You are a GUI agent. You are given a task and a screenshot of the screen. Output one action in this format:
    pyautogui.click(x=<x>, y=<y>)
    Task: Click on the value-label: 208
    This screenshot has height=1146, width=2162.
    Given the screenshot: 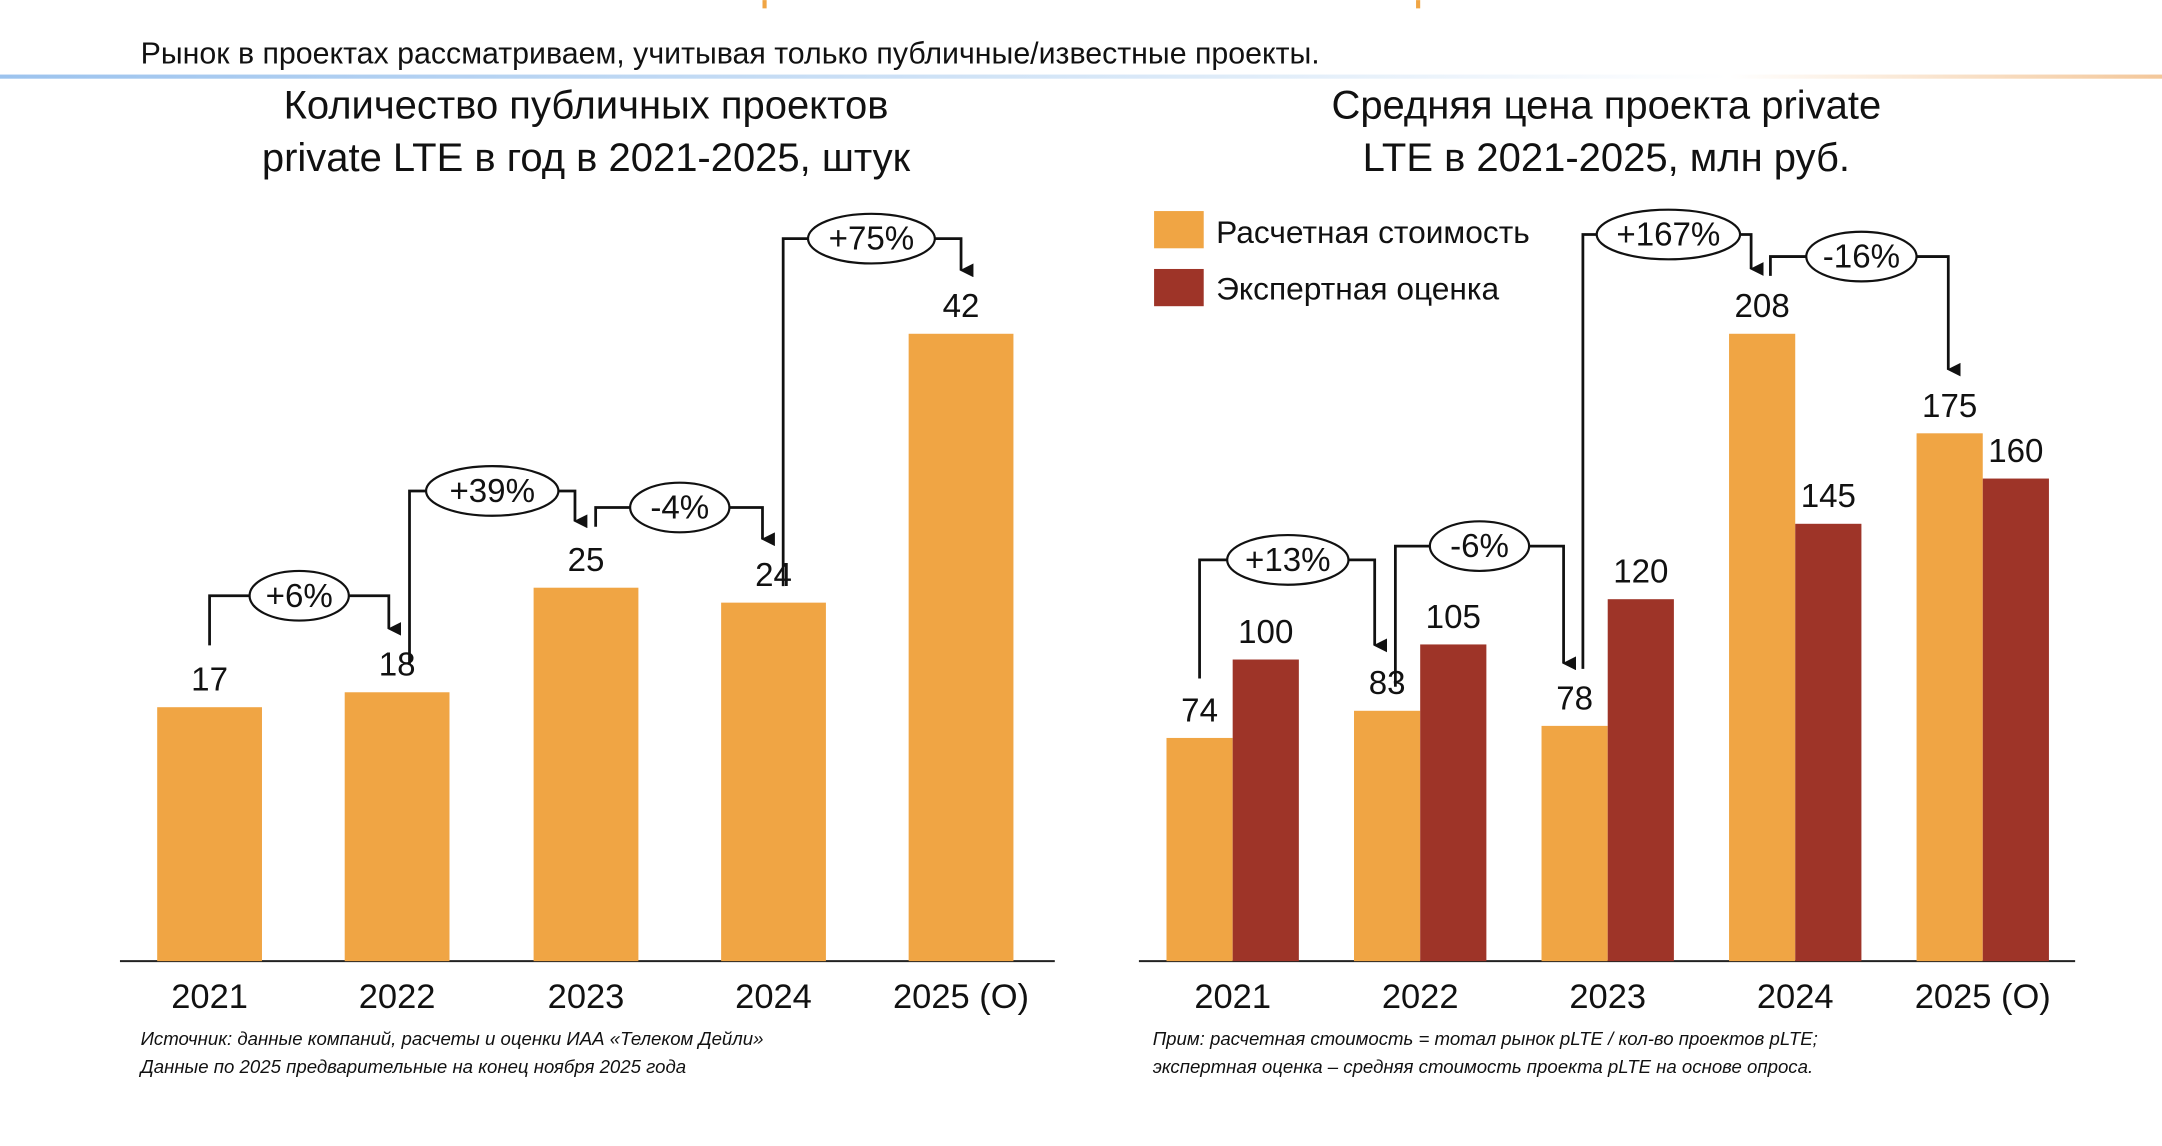 What is the action you would take?
    pyautogui.click(x=1762, y=306)
    